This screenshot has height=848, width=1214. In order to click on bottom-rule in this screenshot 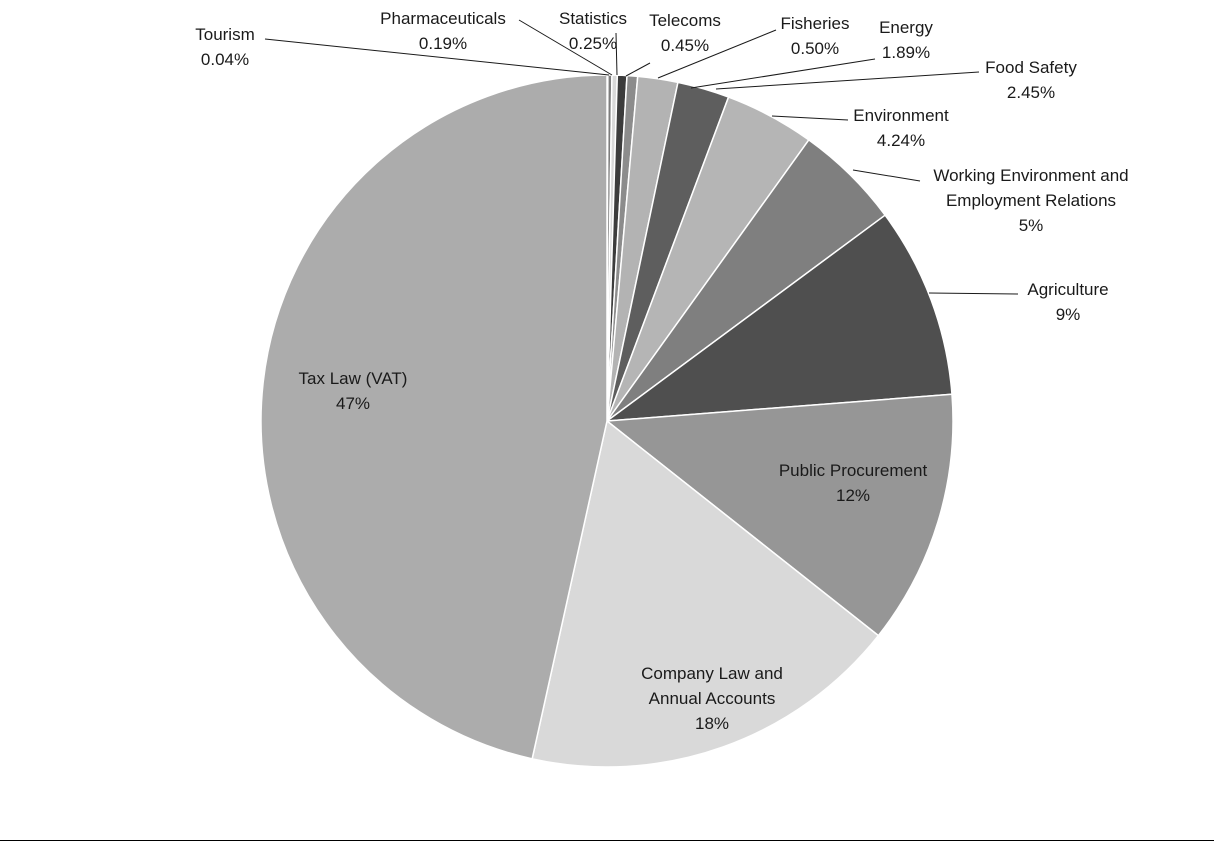, I will do `click(607, 840)`.